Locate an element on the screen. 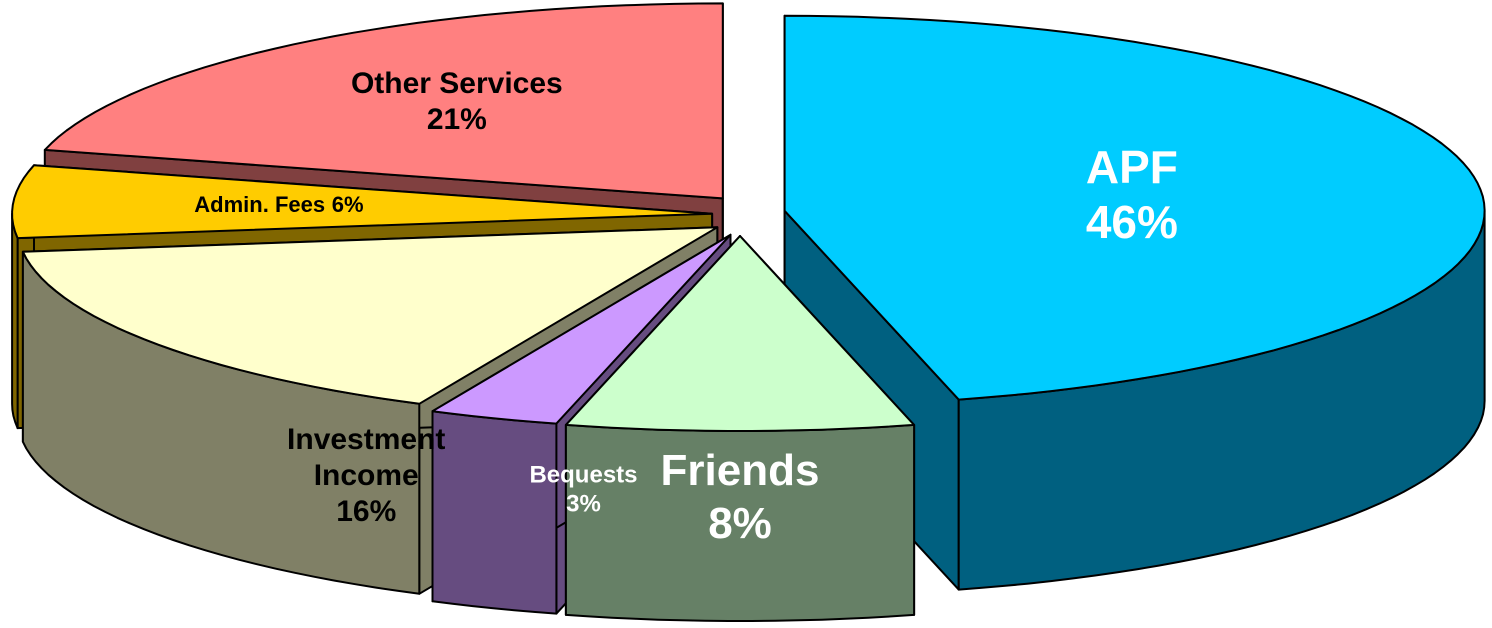  value-label: 16% is located at coordinates (366, 511).